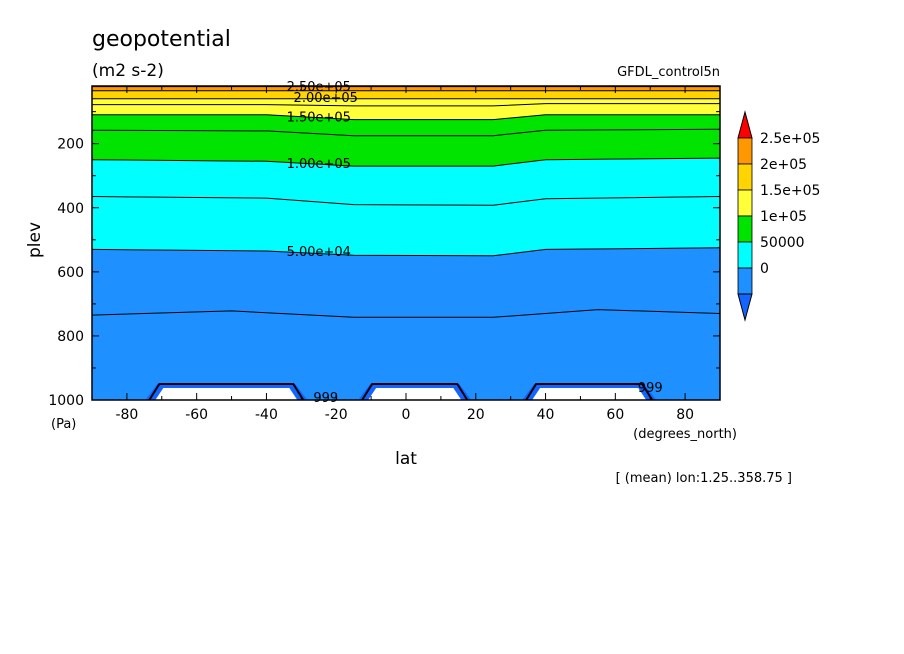 The image size is (904, 654). What do you see at coordinates (406, 415) in the screenshot?
I see `x-tick-label: 0` at bounding box center [406, 415].